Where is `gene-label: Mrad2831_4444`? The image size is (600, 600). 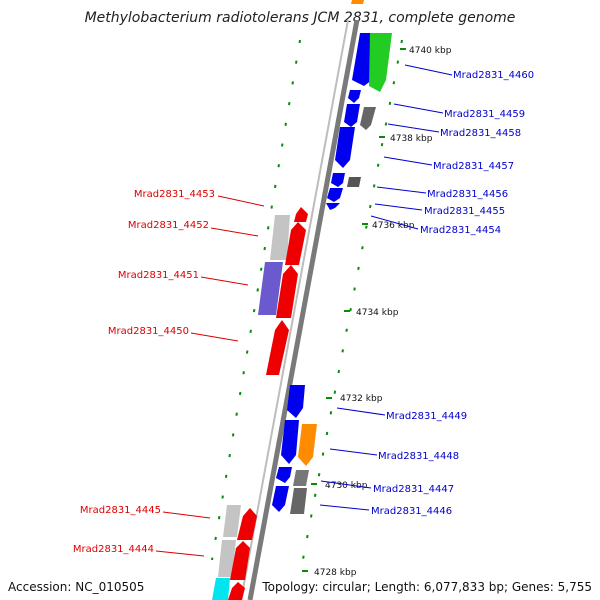 gene-label: Mrad2831_4444 is located at coordinates (113, 549).